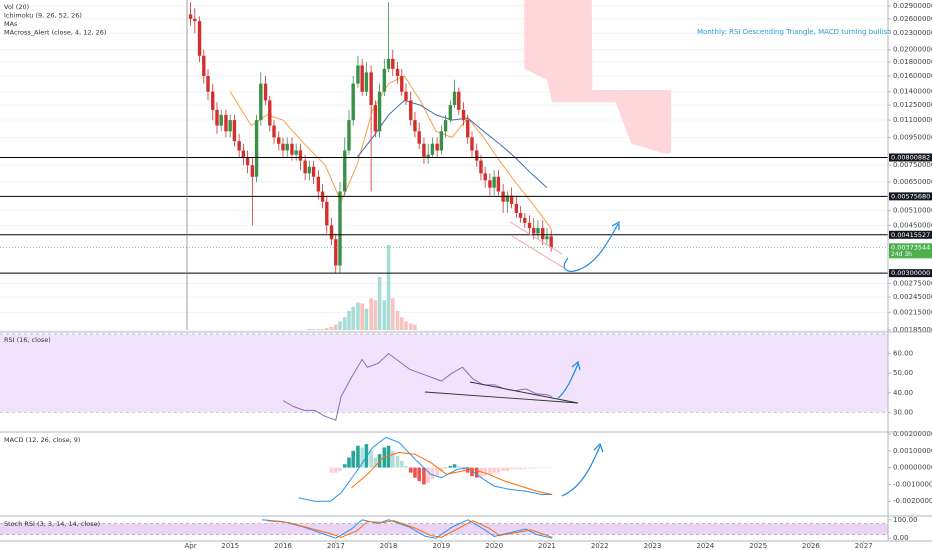 Image resolution: width=932 pixels, height=550 pixels. What do you see at coordinates (903, 393) in the screenshot?
I see `y-tick-label: 40.00` at bounding box center [903, 393].